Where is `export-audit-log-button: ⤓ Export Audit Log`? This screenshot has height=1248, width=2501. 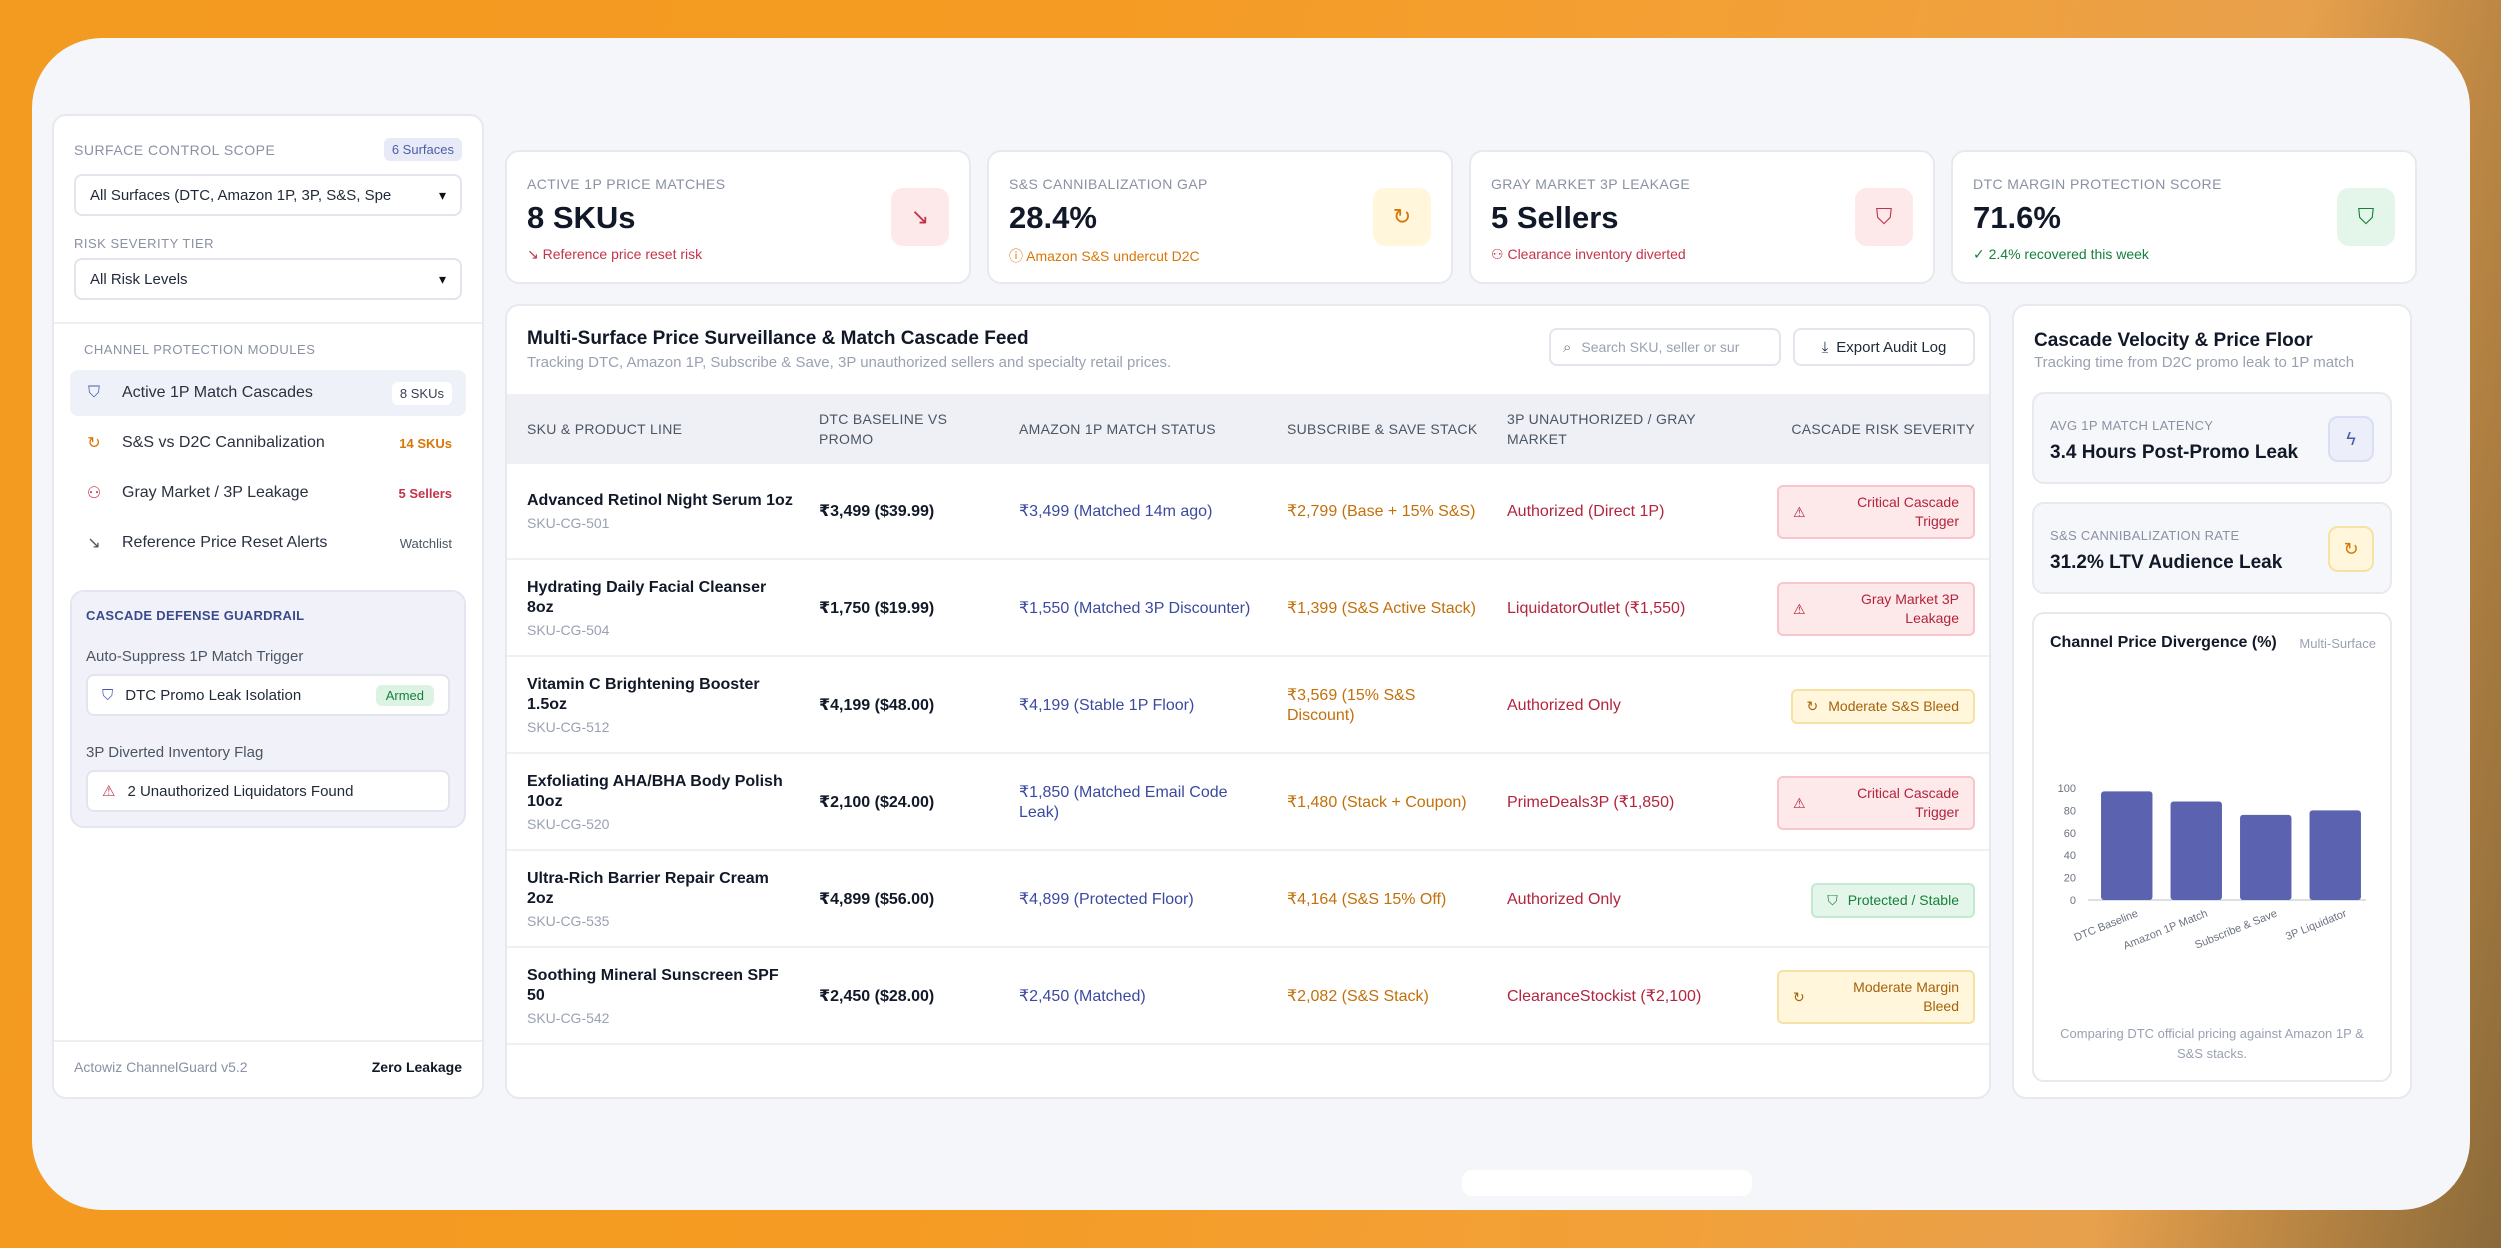
export-audit-log-button: ⤓ Export Audit Log is located at coordinates (1884, 347).